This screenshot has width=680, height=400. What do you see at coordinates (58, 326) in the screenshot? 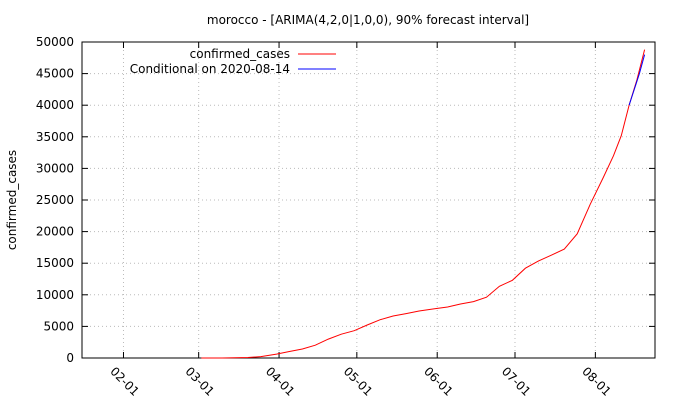
I see `y-tick-label: 5000` at bounding box center [58, 326].